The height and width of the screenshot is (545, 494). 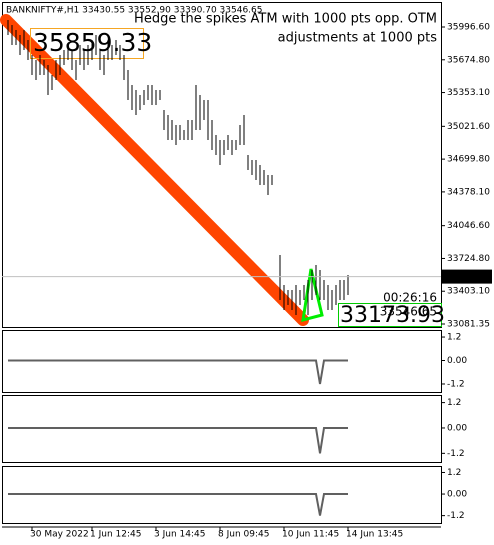 I want to click on bar-timer: 00:26:16, so click(x=410, y=298).